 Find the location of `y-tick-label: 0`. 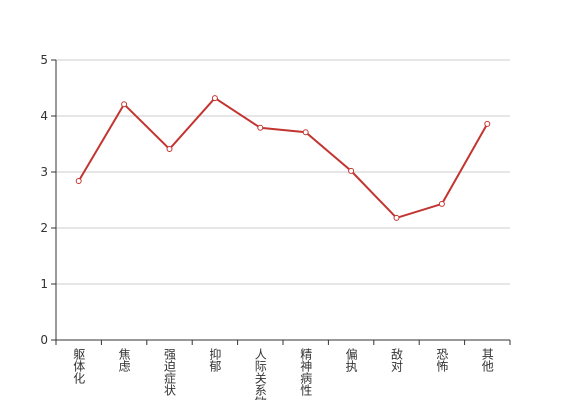

y-tick-label: 0 is located at coordinates (44, 340).